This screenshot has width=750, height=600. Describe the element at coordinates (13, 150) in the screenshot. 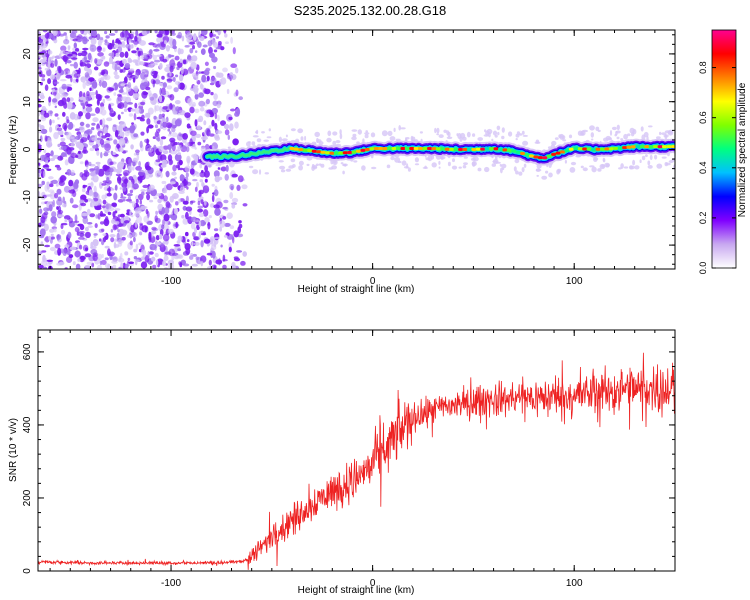

I see `spectrogram-y-label: Frequency (Hz)` at that location.